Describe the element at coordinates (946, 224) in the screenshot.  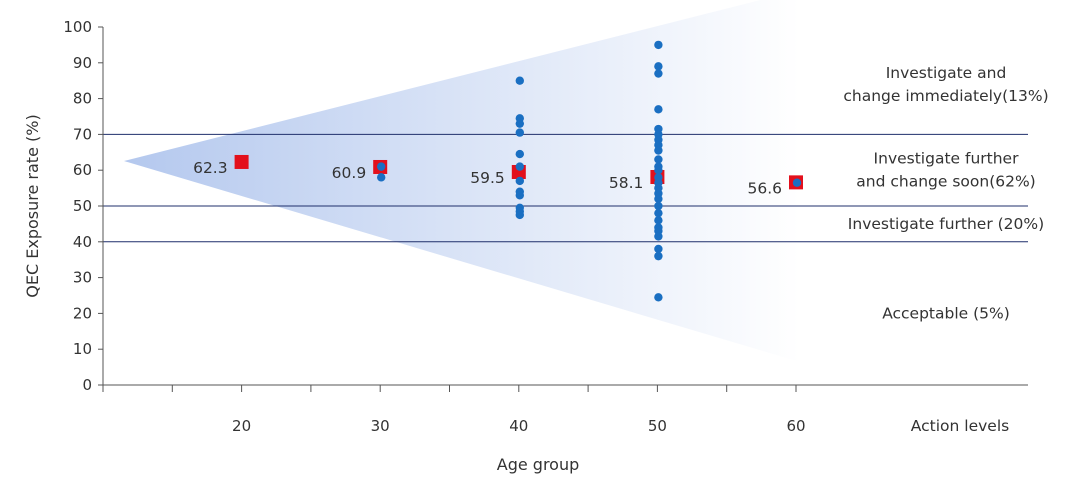
I see `action-level-label: Investigate further (20%)` at that location.